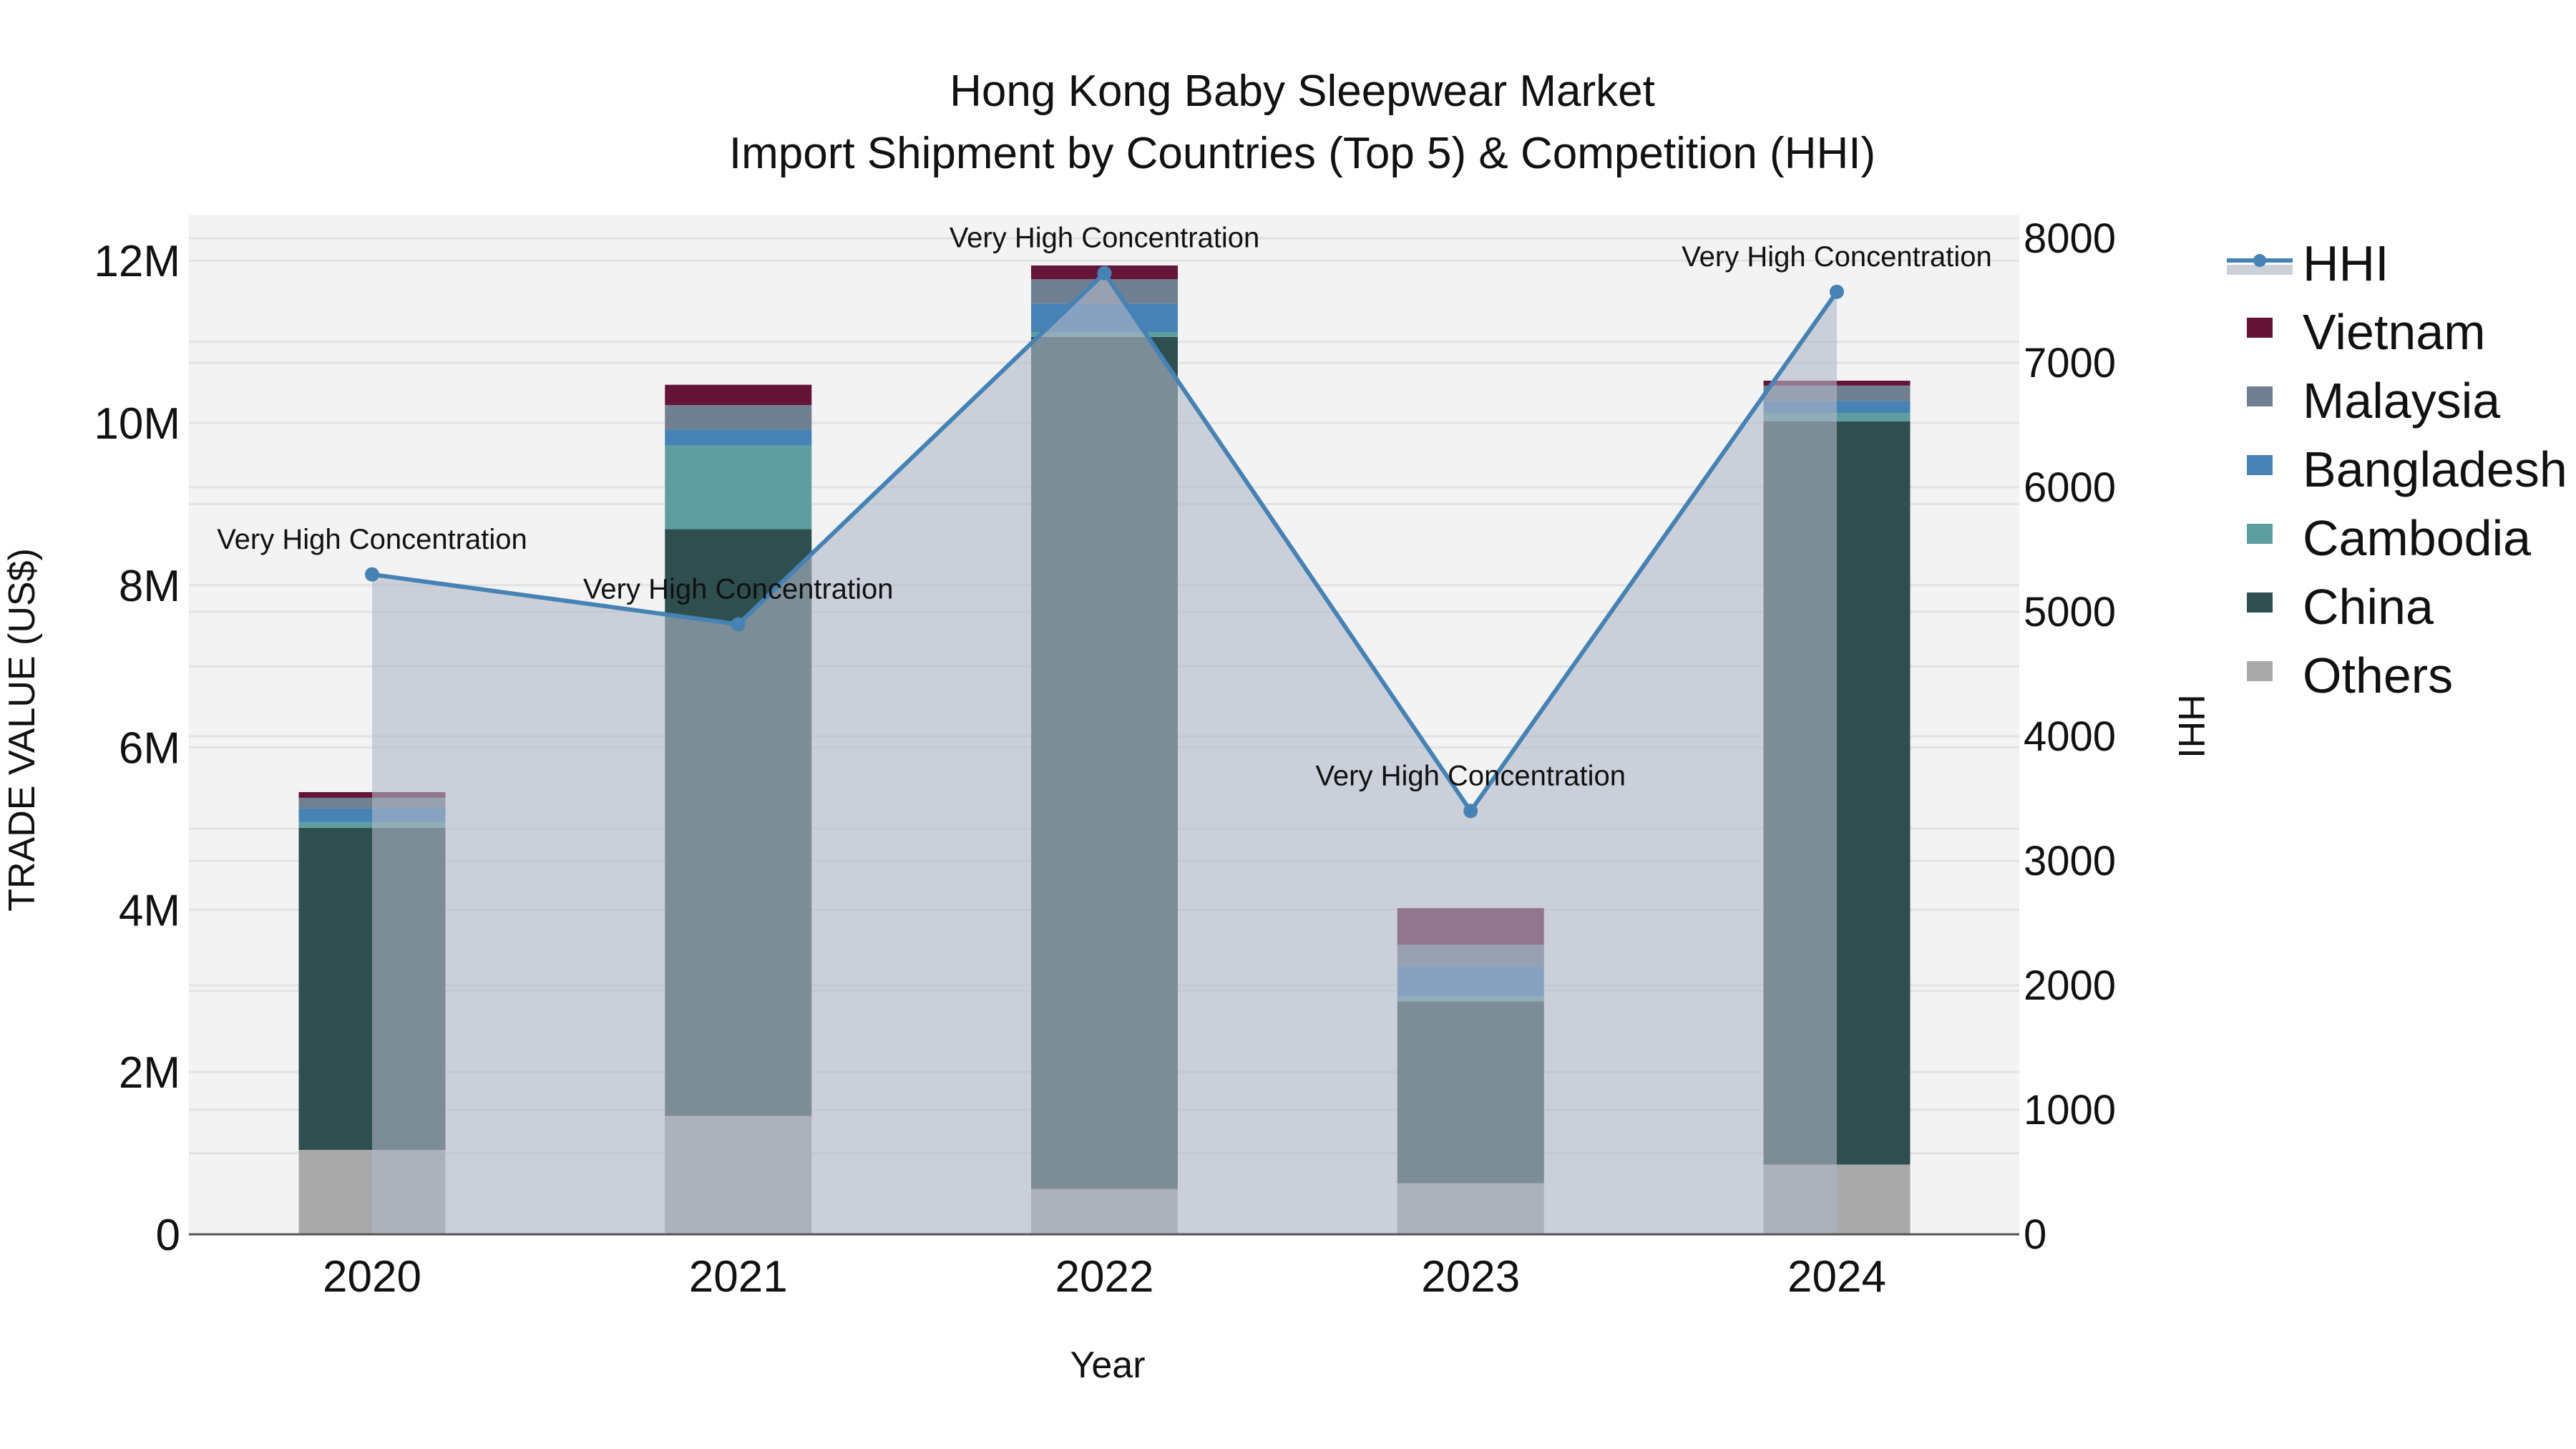 The image size is (2576, 1449). I want to click on y-right-tick: 8000, so click(2070, 238).